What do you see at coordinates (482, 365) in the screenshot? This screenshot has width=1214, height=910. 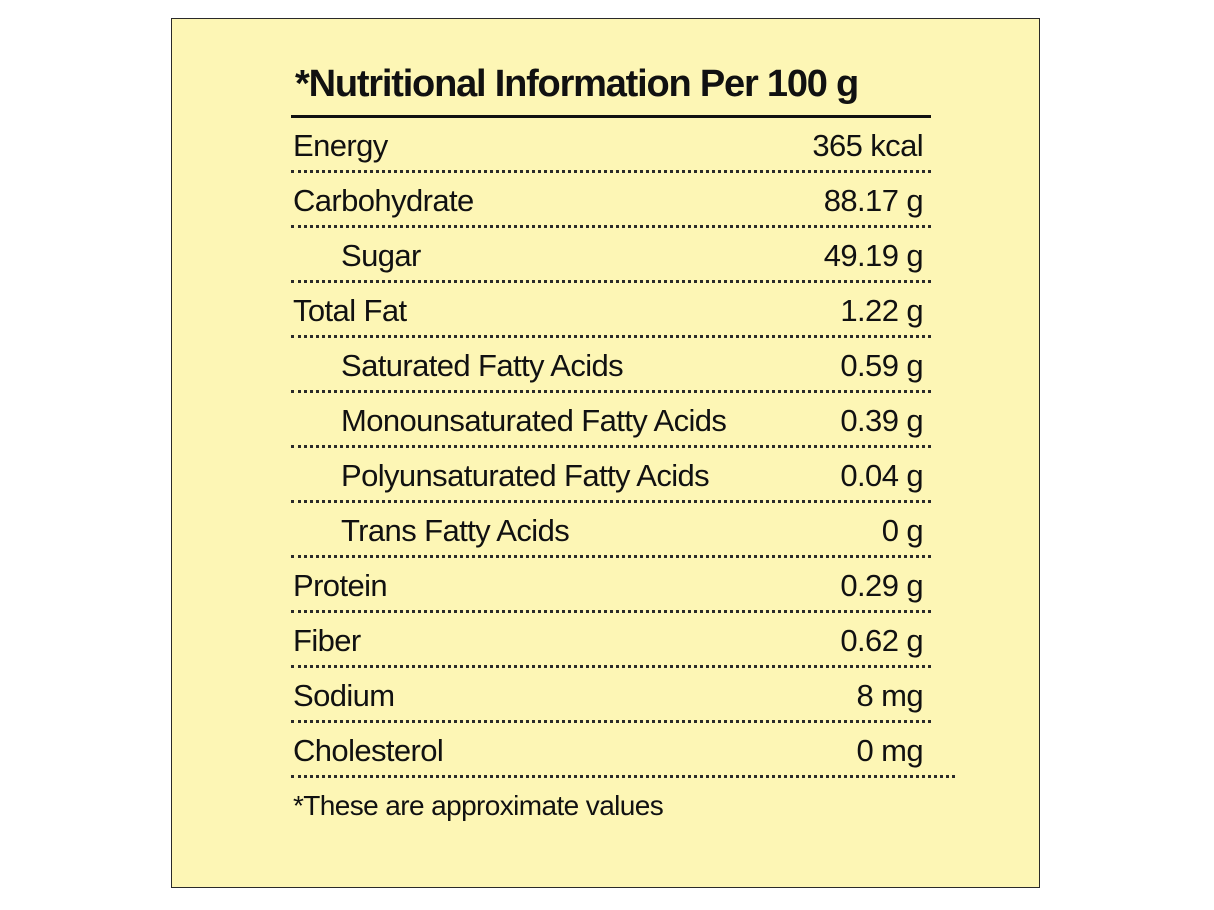 I see `nutrient-label: Saturated Fatty Acids` at bounding box center [482, 365].